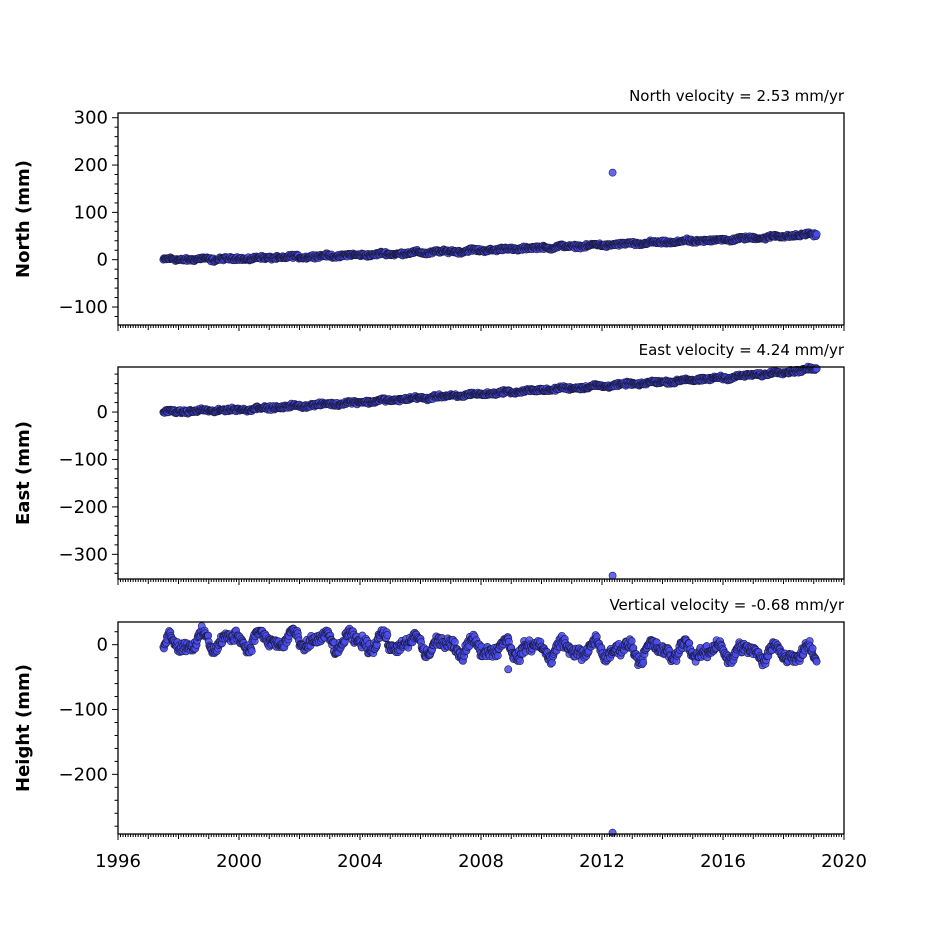 This screenshot has height=937, width=937. I want to click on x-tick-label: 2004, so click(360, 861).